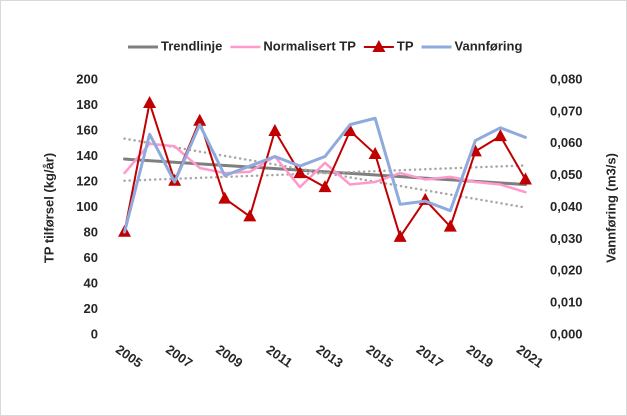  Describe the element at coordinates (87, 104) in the screenshot. I see `y-tick-label: 180` at that location.